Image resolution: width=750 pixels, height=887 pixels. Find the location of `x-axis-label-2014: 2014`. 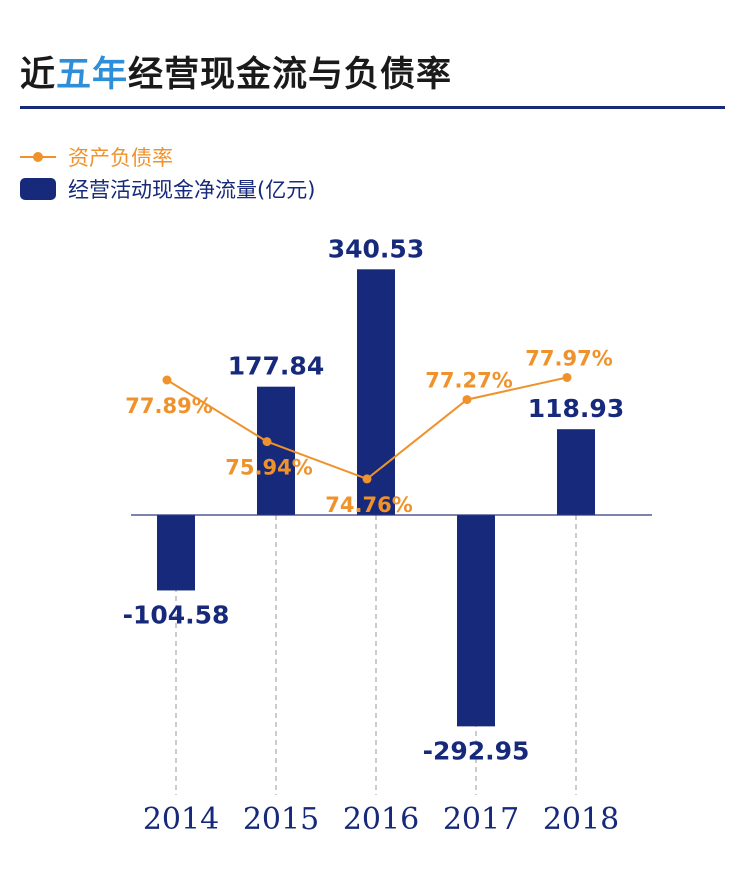

x-axis-label-2014: 2014 is located at coordinates (181, 819).